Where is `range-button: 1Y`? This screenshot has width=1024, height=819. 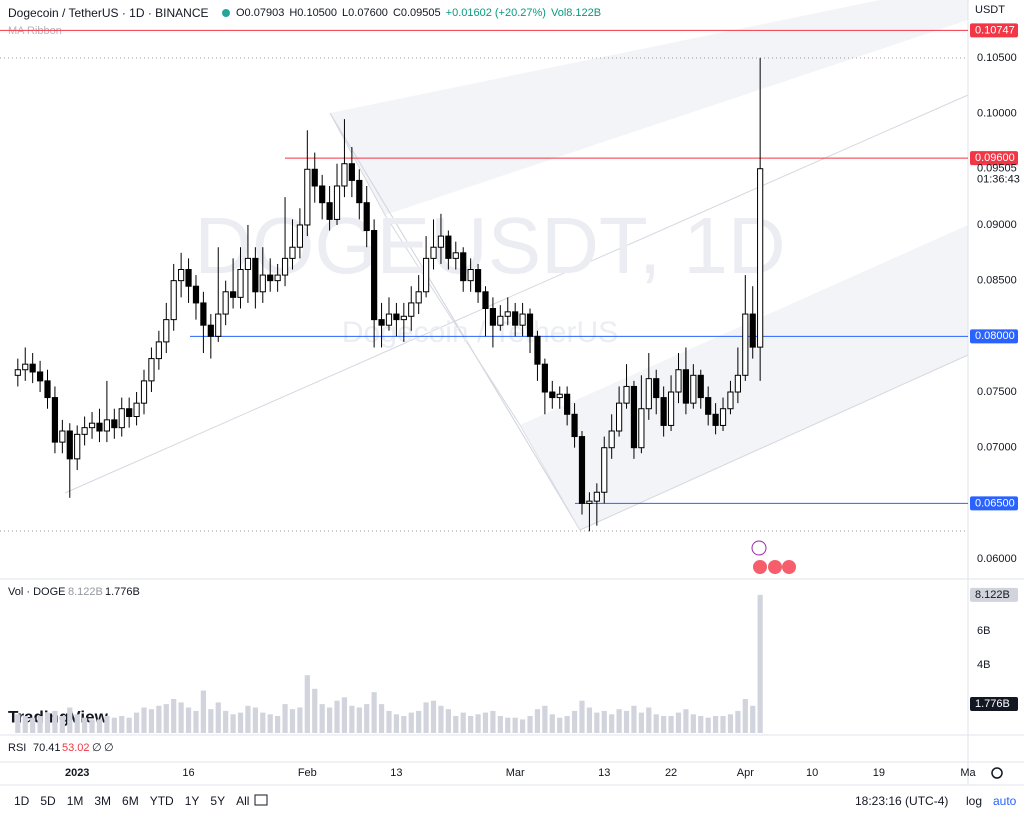
range-button: 1Y is located at coordinates (192, 801).